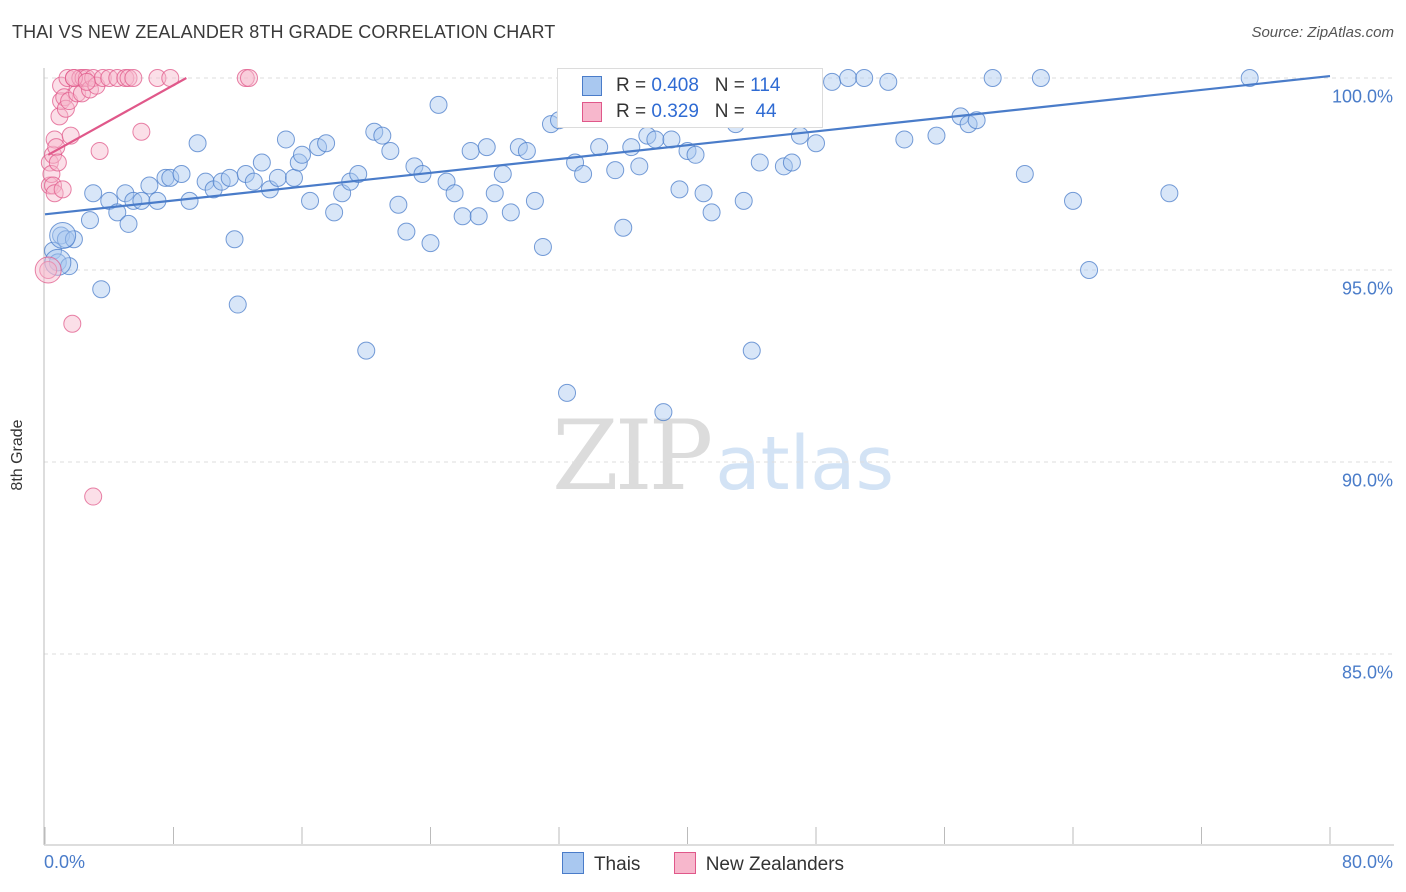 This screenshot has width=1406, height=892. Describe the element at coordinates (1367, 288) in the screenshot. I see `y-tick-label-1: 95.0%` at that location.